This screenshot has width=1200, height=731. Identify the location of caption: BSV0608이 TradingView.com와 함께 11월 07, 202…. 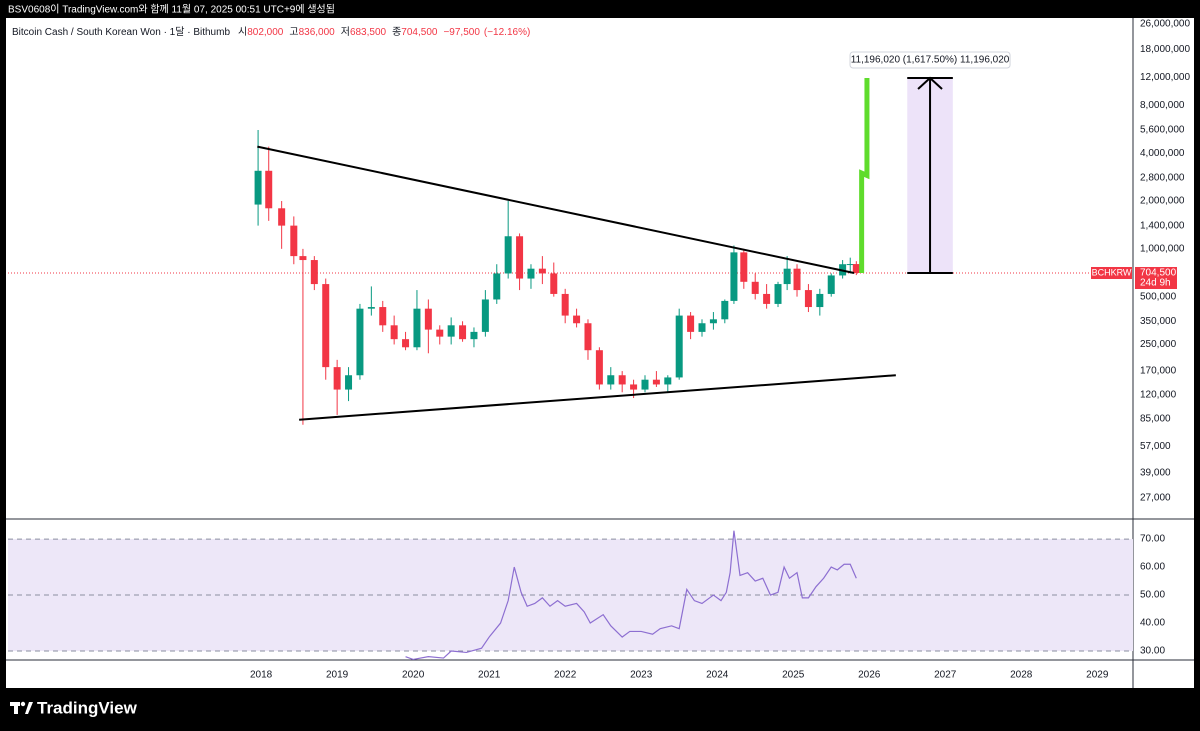
(171, 10).